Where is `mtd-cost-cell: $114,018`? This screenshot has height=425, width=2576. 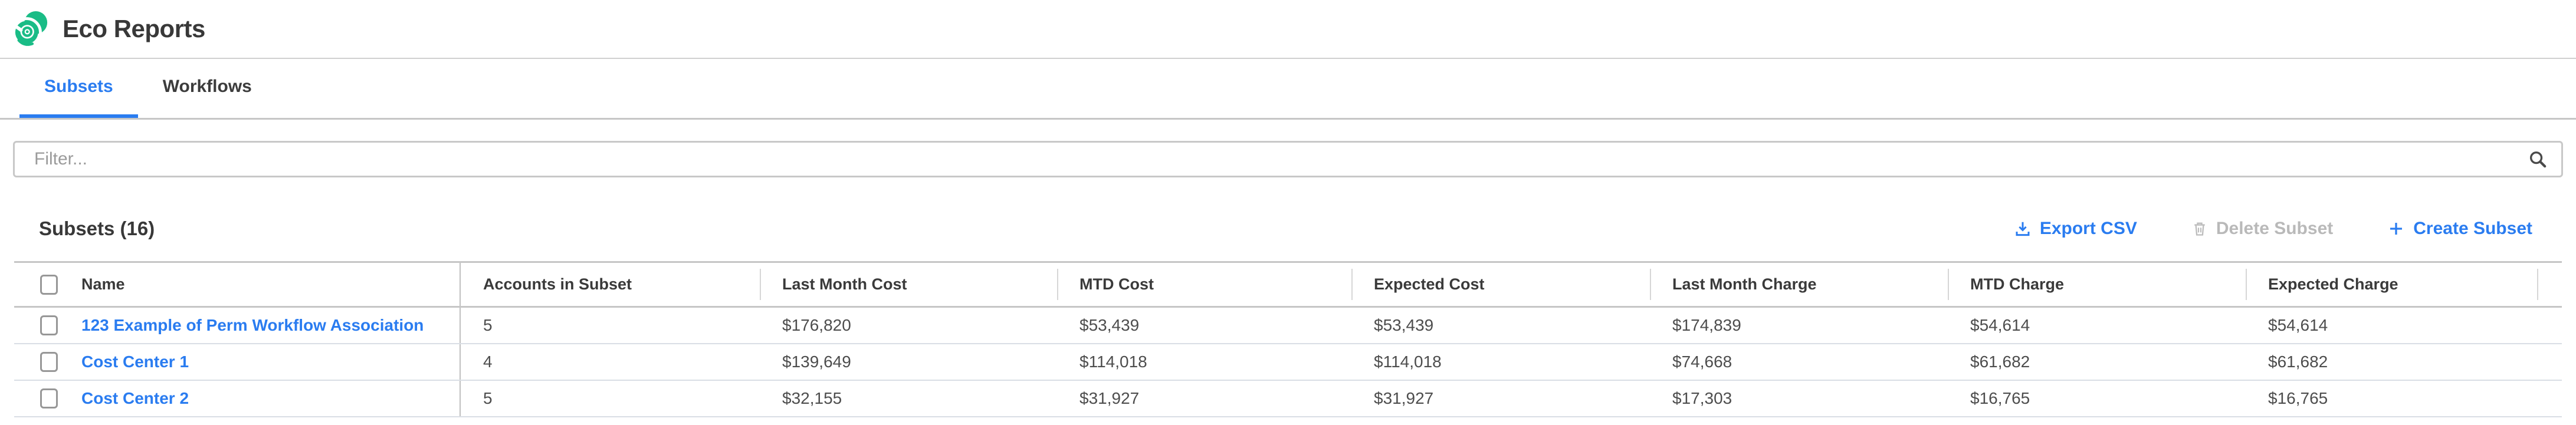
mtd-cost-cell: $114,018 is located at coordinates (1113, 361).